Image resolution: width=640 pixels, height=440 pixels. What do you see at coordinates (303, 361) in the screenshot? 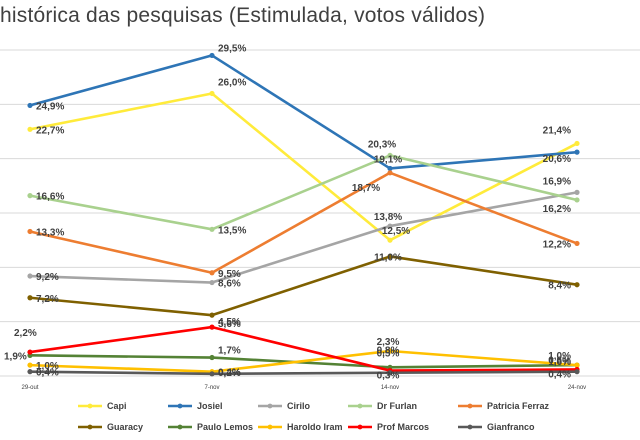
I see `series-line-haroldo-iram` at bounding box center [303, 361].